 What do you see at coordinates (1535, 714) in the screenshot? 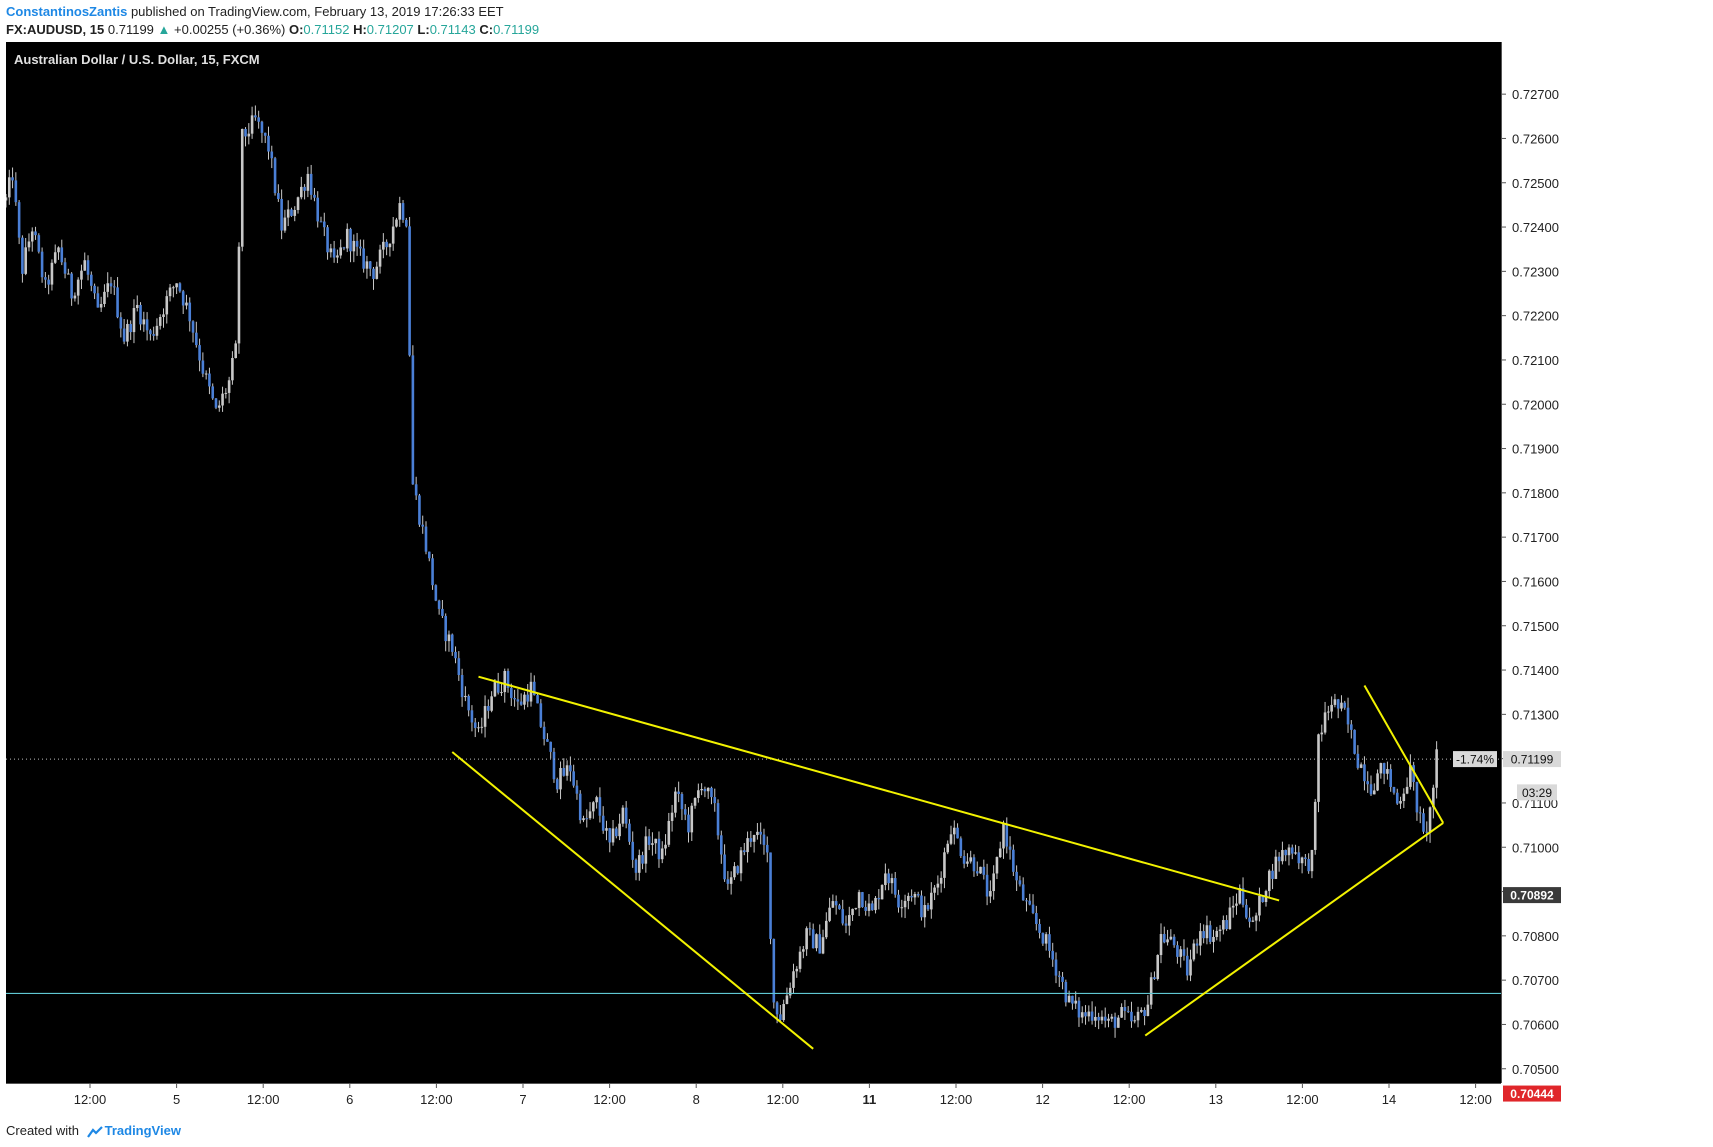
I see `y-tick-label: 0.71300` at bounding box center [1535, 714].